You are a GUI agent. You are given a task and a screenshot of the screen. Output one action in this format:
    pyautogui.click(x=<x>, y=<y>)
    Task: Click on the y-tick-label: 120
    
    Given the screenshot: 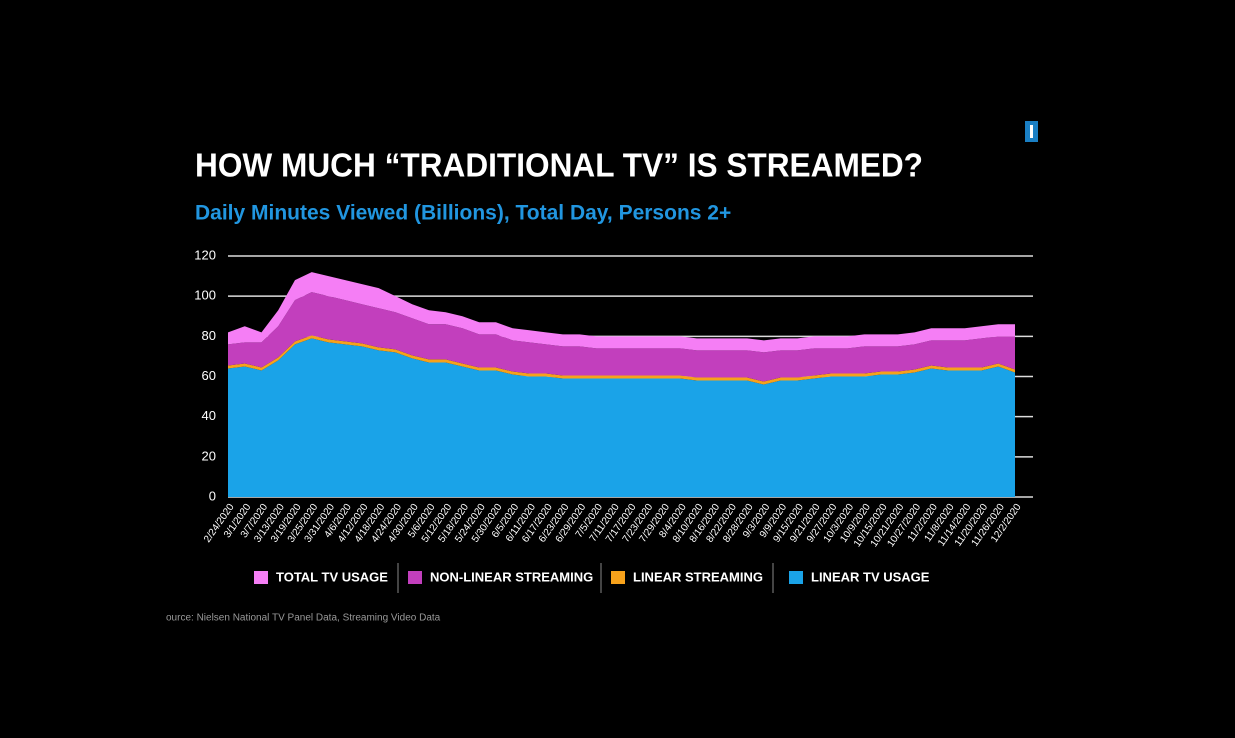 What is the action you would take?
    pyautogui.click(x=205, y=254)
    